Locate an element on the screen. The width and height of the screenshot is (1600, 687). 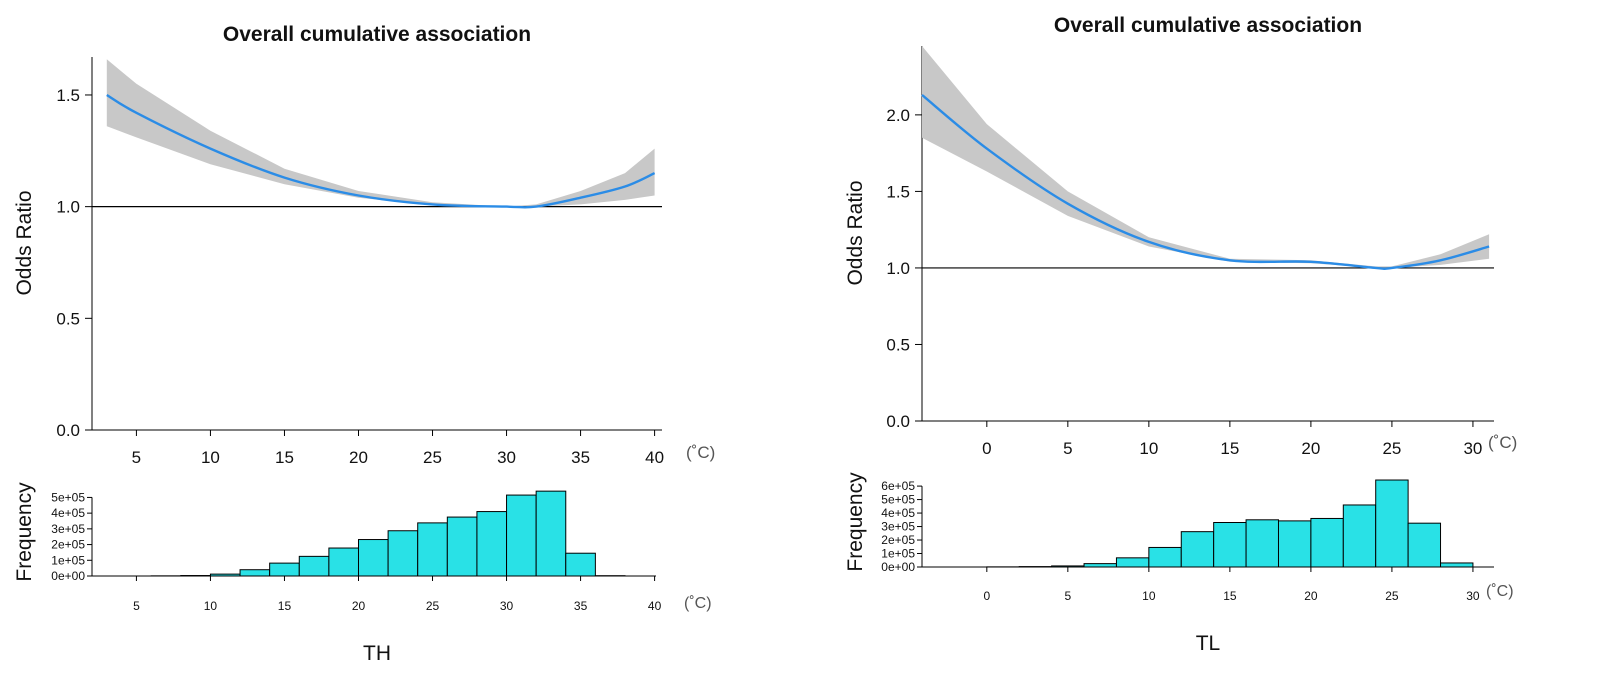
y-tick-label: 2.0 is located at coordinates (898, 115).